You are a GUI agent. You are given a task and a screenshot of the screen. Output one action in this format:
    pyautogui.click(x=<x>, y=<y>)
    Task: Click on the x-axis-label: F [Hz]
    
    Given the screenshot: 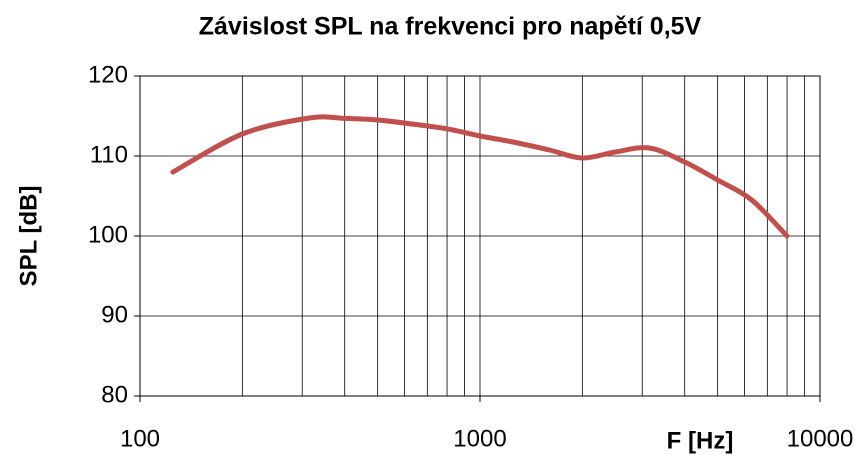 What is the action you would take?
    pyautogui.click(x=700, y=440)
    